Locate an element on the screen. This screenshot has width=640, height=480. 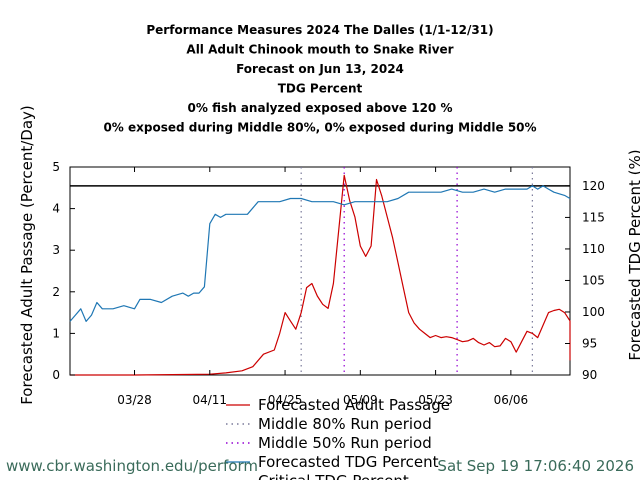
y2-tick-label: 90 is located at coordinates (589, 375).